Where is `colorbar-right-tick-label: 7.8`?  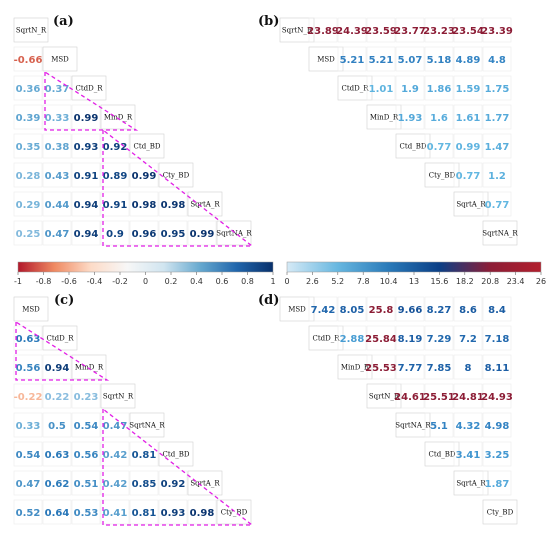
colorbar-right-tick-label: 7.8 is located at coordinates (363, 281).